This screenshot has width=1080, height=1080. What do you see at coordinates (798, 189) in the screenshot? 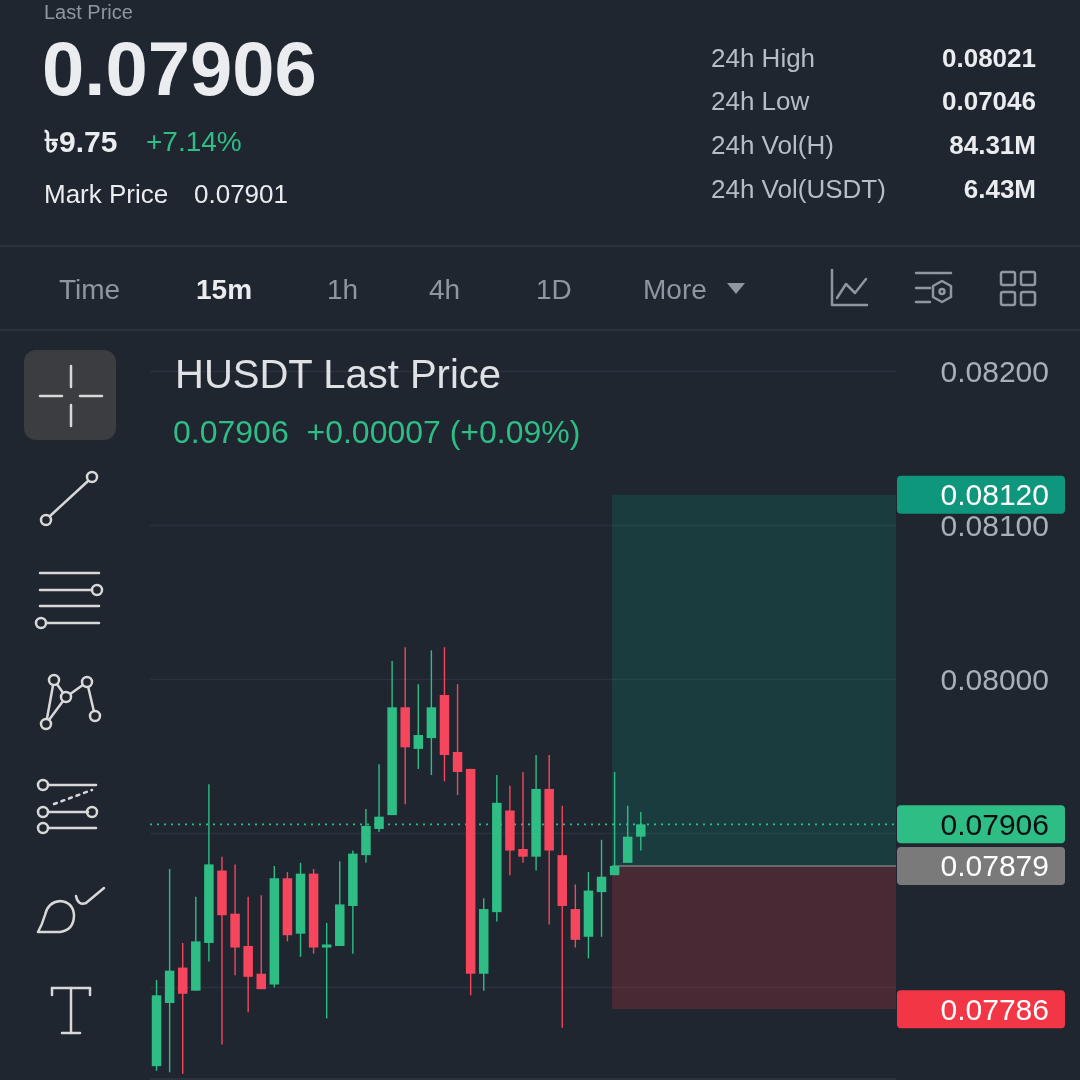
I see `text: 24h Vol(USDT)` at bounding box center [798, 189].